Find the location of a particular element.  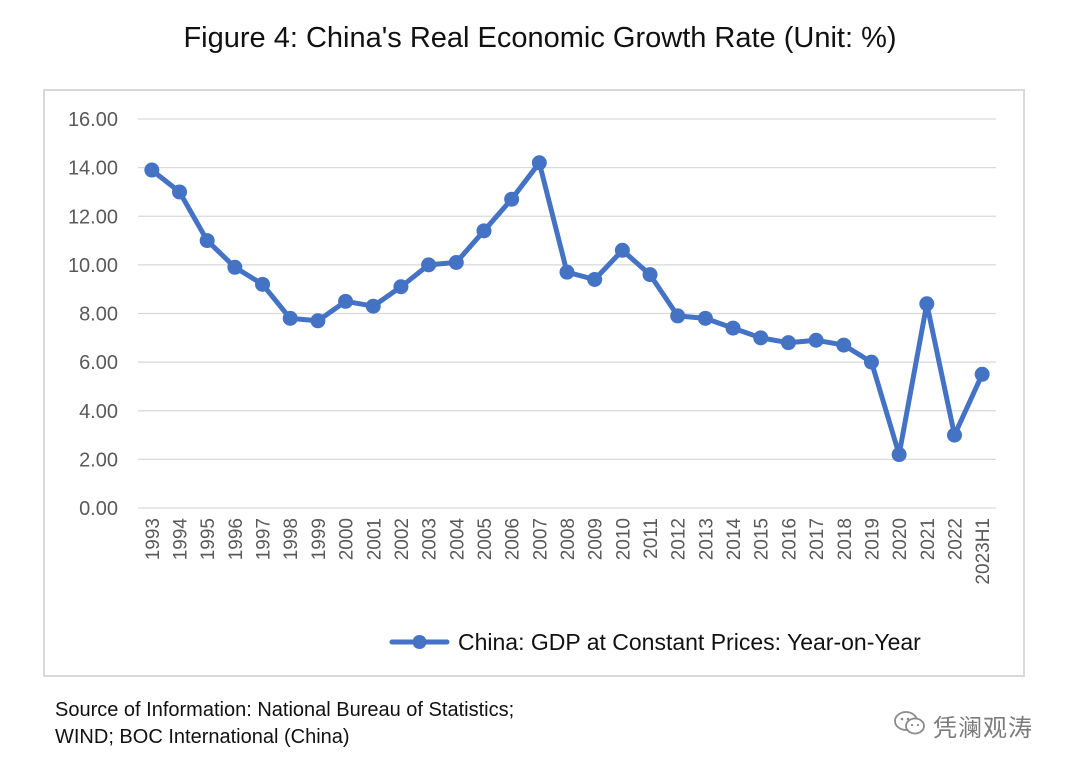

x-tick-label: 1999 is located at coordinates (319, 539).